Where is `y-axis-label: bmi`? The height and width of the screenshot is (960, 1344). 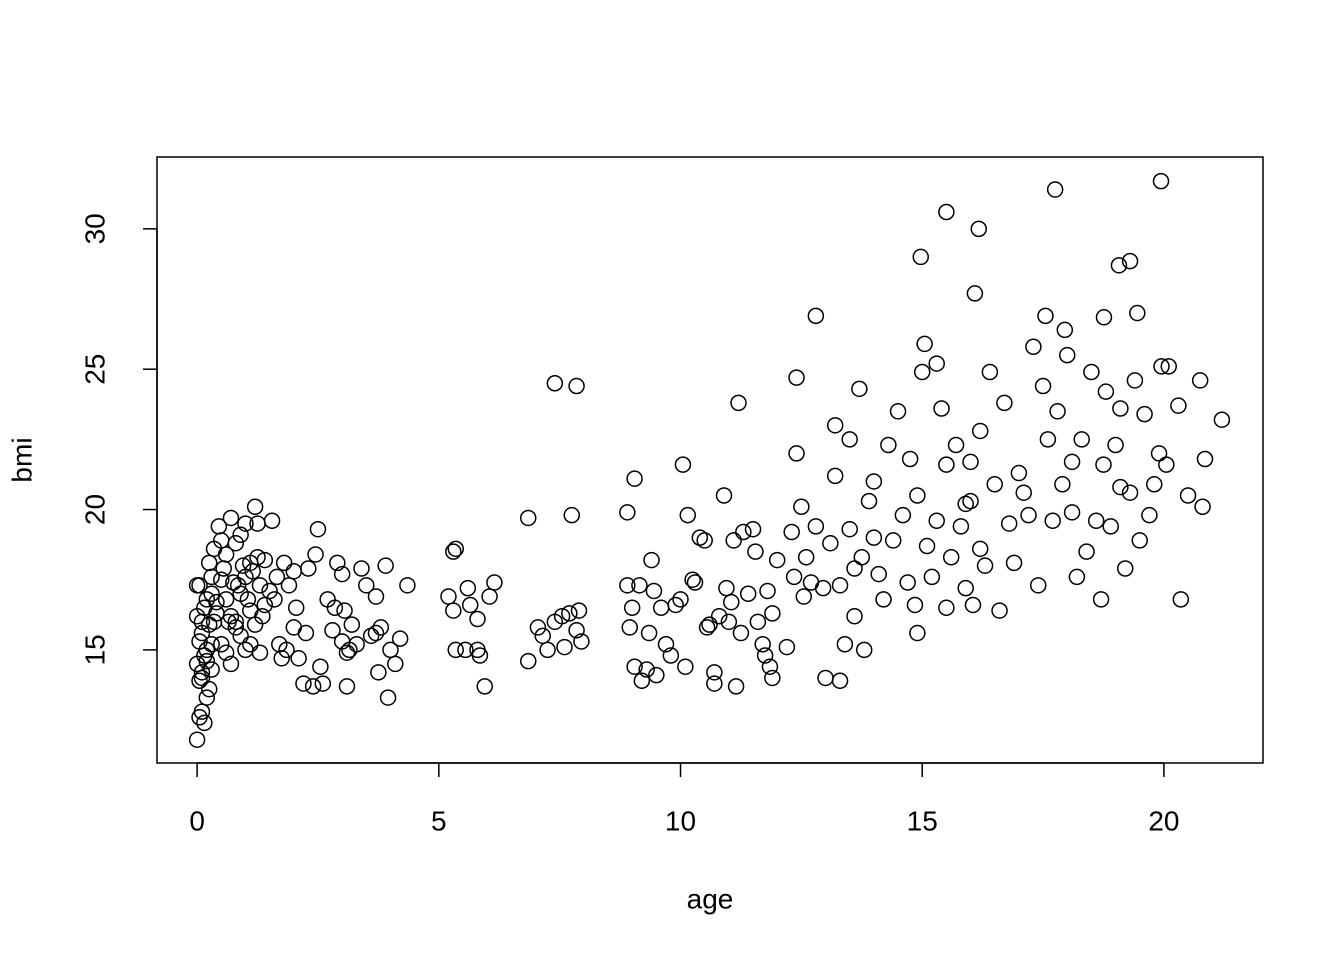 y-axis-label: bmi is located at coordinates (21, 459).